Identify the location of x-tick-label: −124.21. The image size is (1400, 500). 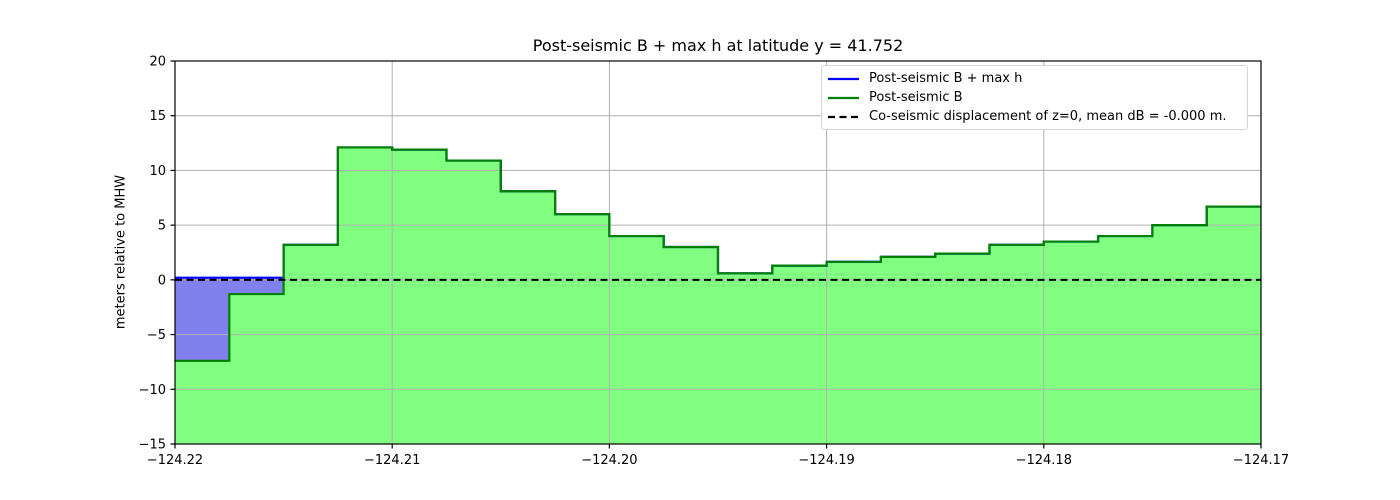
(392, 460).